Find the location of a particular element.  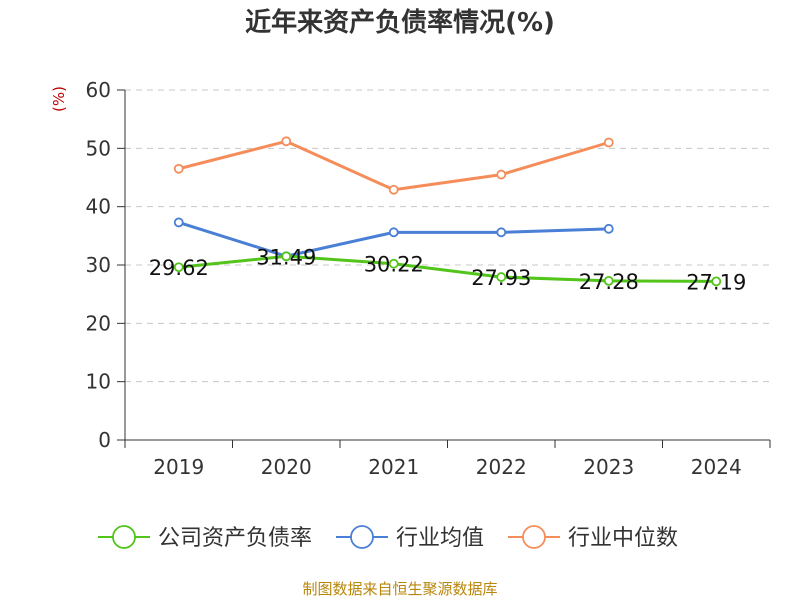

series-line is located at coordinates (447, 268).